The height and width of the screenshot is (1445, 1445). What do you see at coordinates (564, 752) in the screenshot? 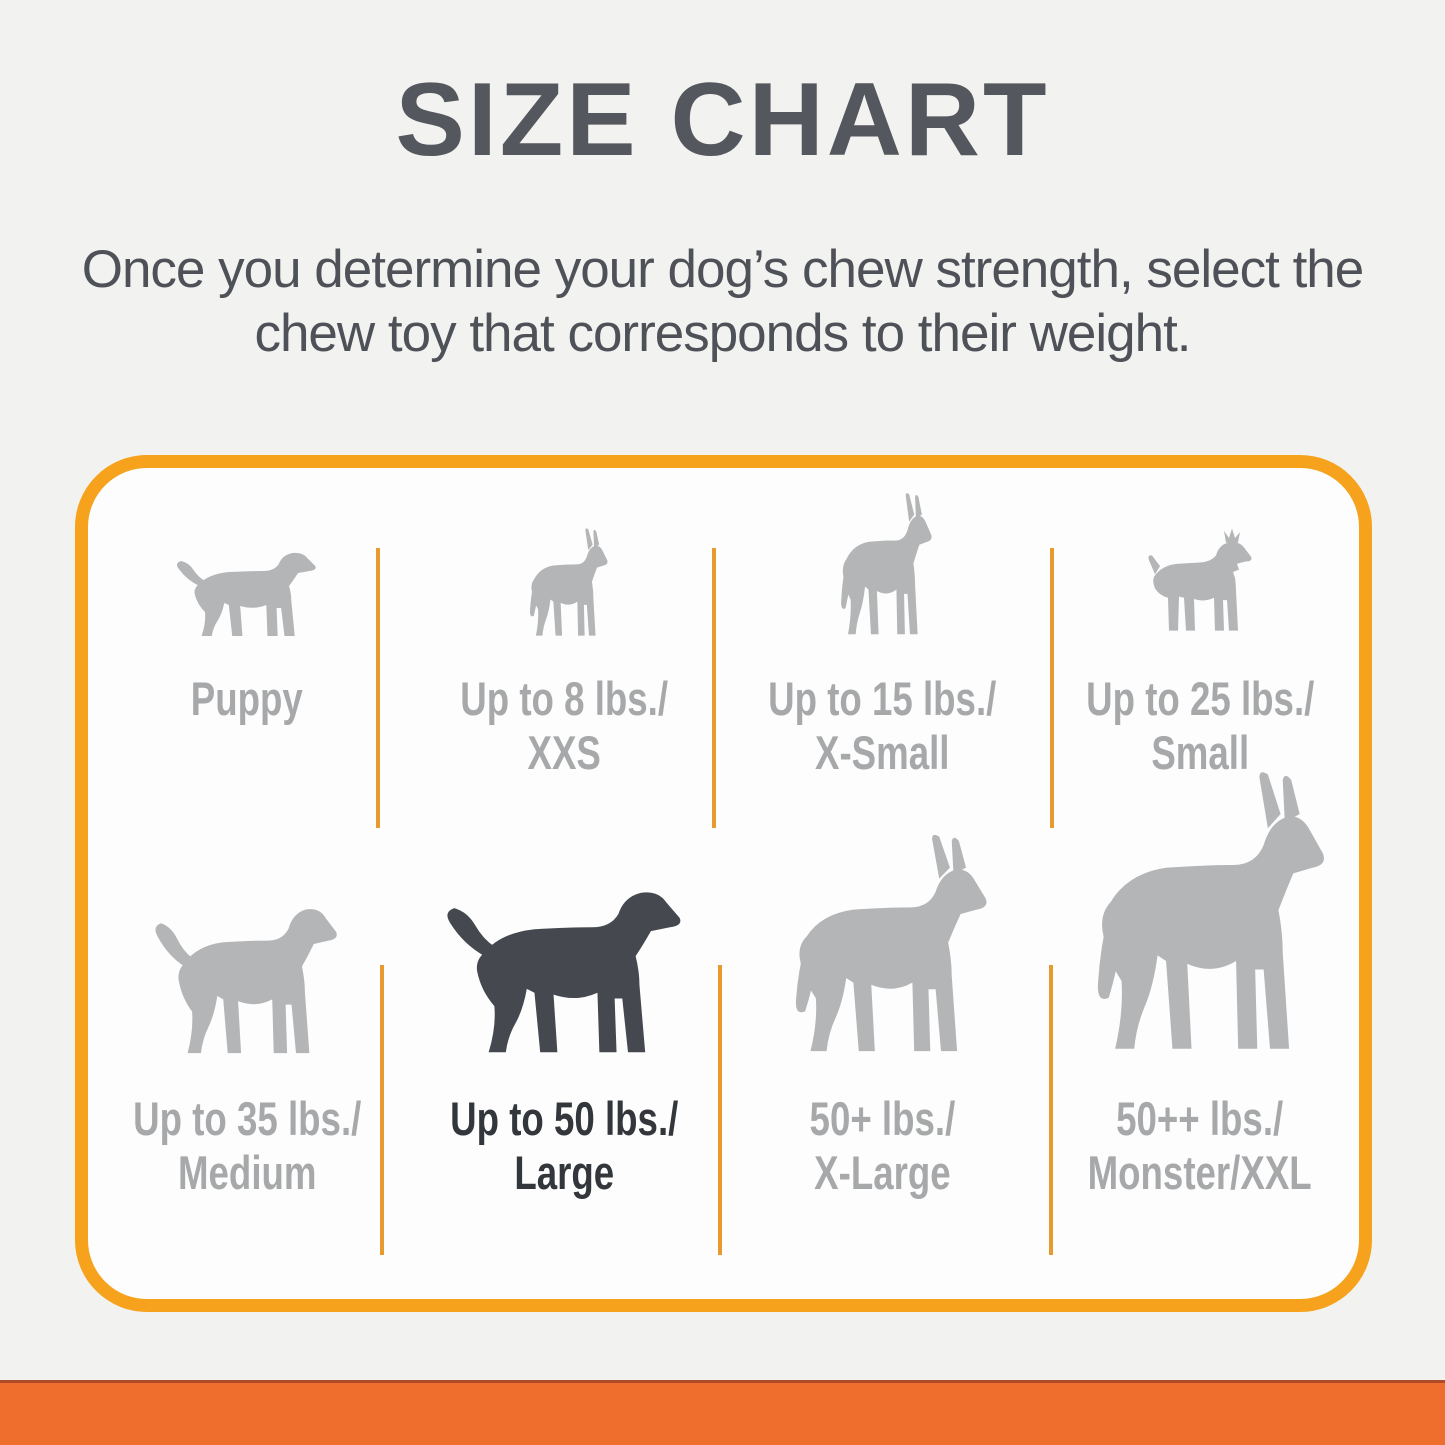
I see `size-label-line: XXS` at bounding box center [564, 752].